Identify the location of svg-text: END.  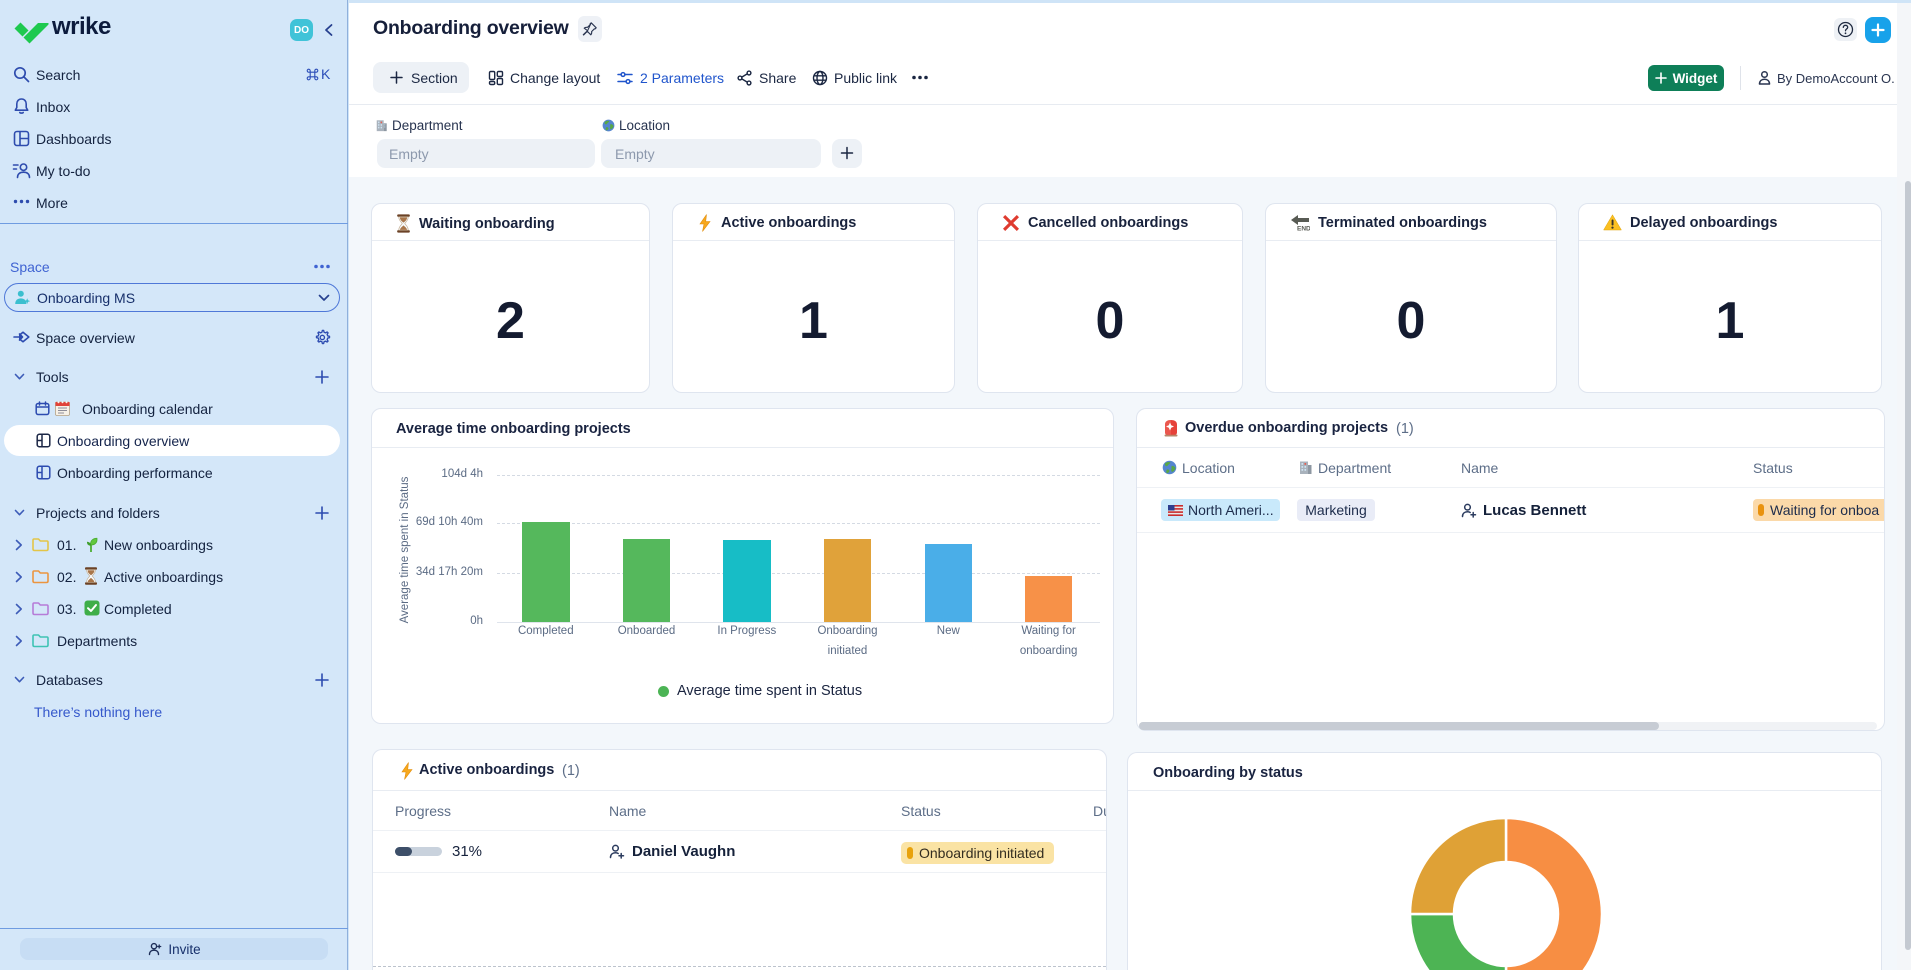
(1303, 229).